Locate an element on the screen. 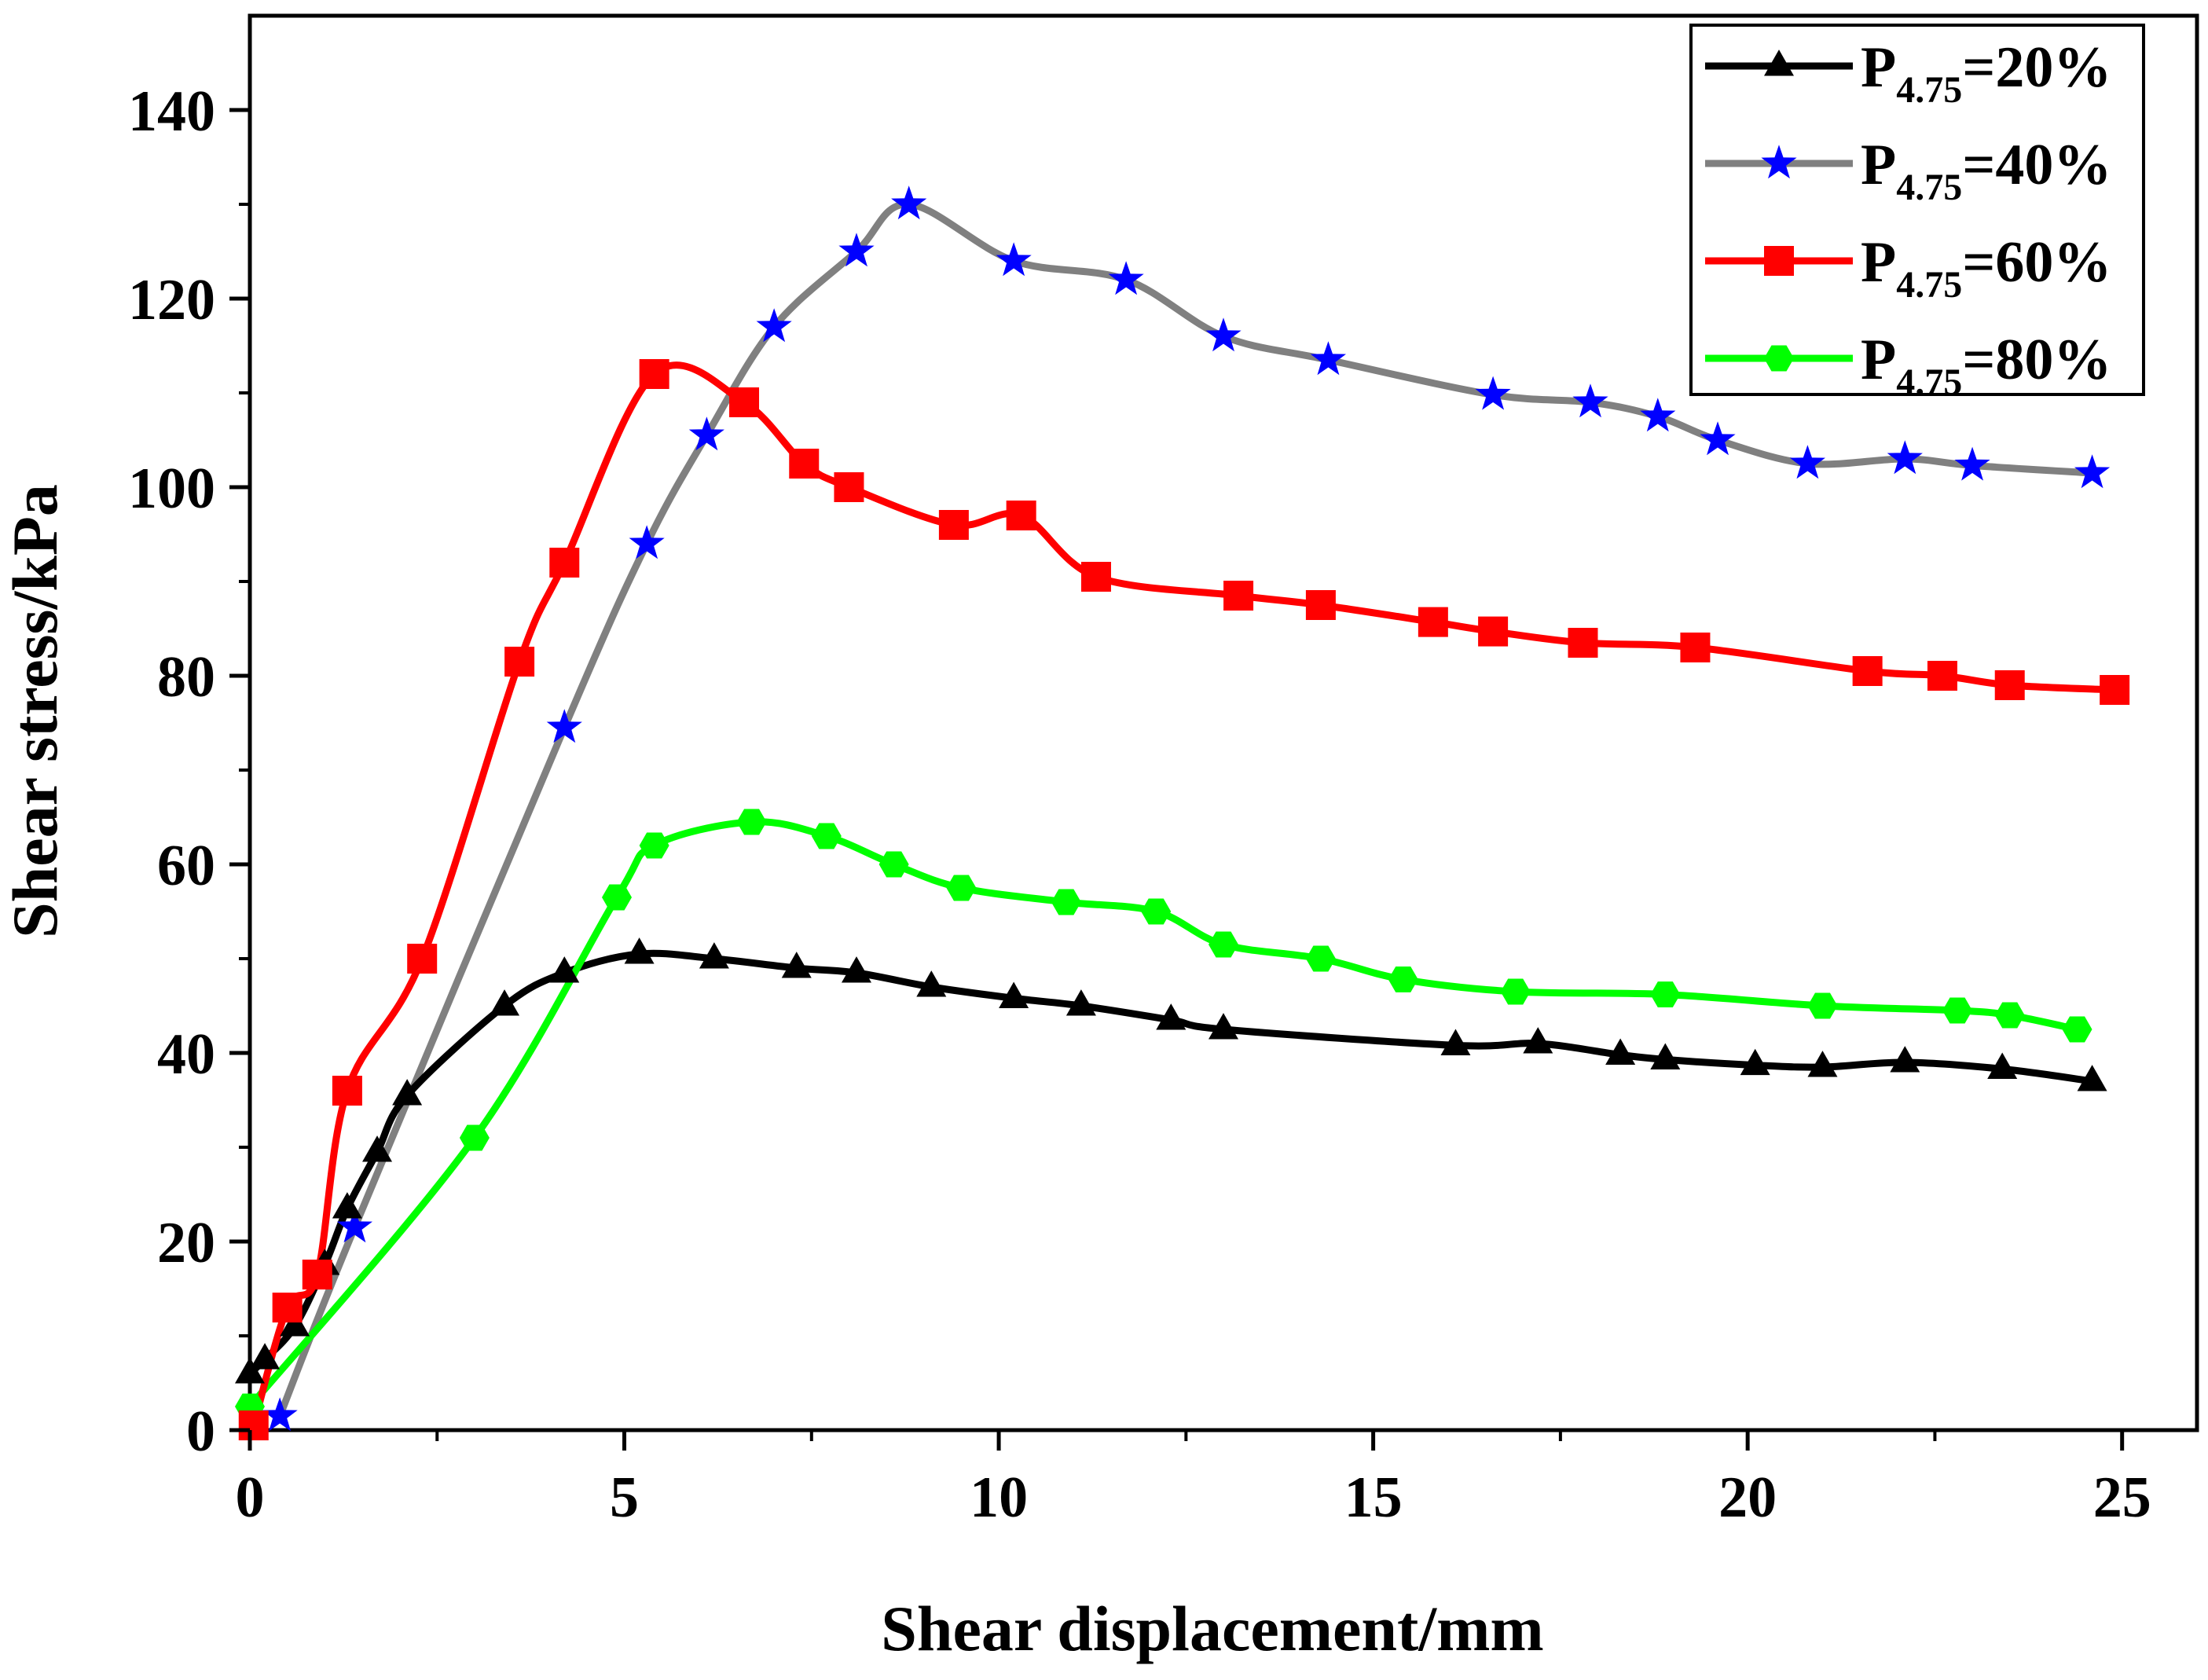 The image size is (2208, 1680). y-tick-label: 20 is located at coordinates (186, 1243).